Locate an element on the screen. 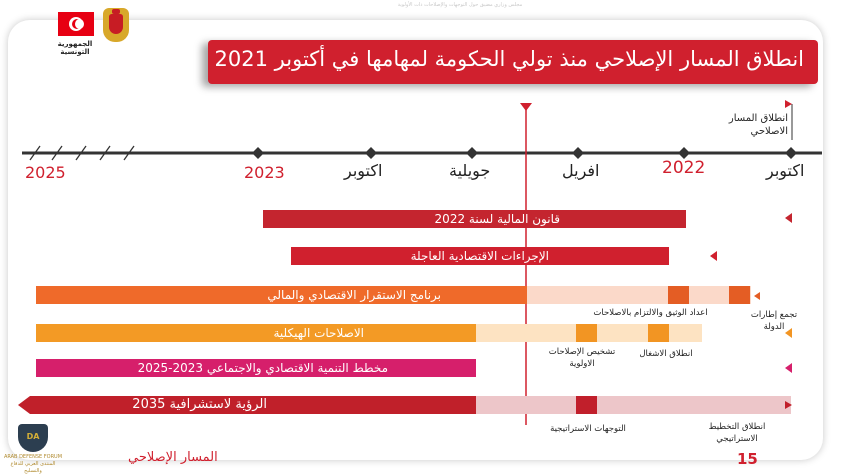 This screenshot has width=843, height=474. shield-icon is located at coordinates (33, 438).